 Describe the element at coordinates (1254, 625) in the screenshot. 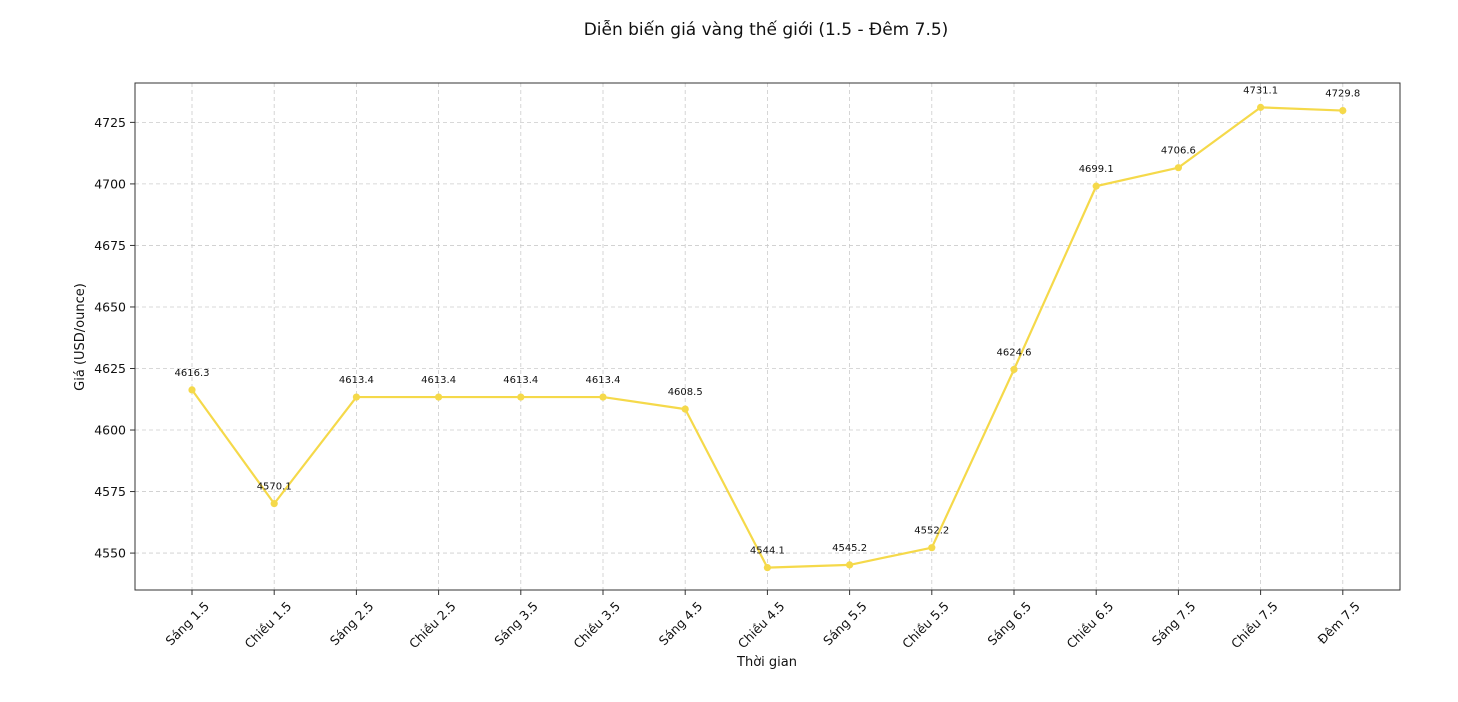

I see `x-tick-label: Chiều 7.5` at that location.